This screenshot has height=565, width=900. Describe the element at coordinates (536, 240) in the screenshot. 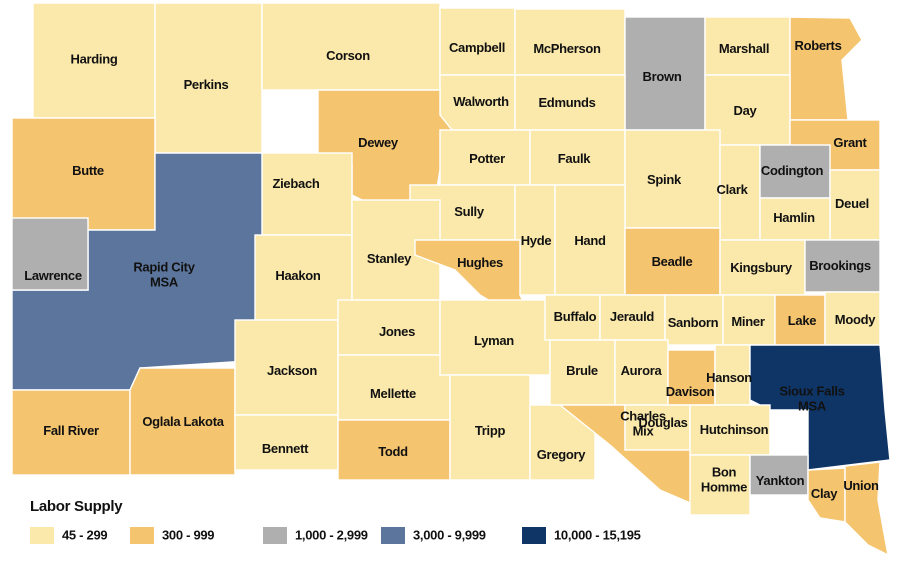

I see `county-label: Hyde` at that location.